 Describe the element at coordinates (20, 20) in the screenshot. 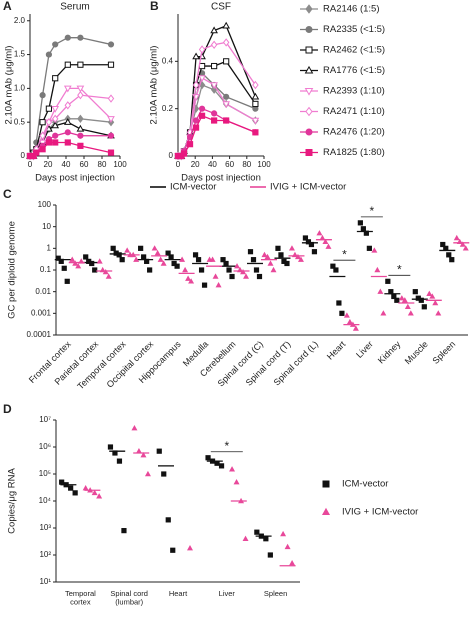

I see `y-tick-label: 2.0` at that location.